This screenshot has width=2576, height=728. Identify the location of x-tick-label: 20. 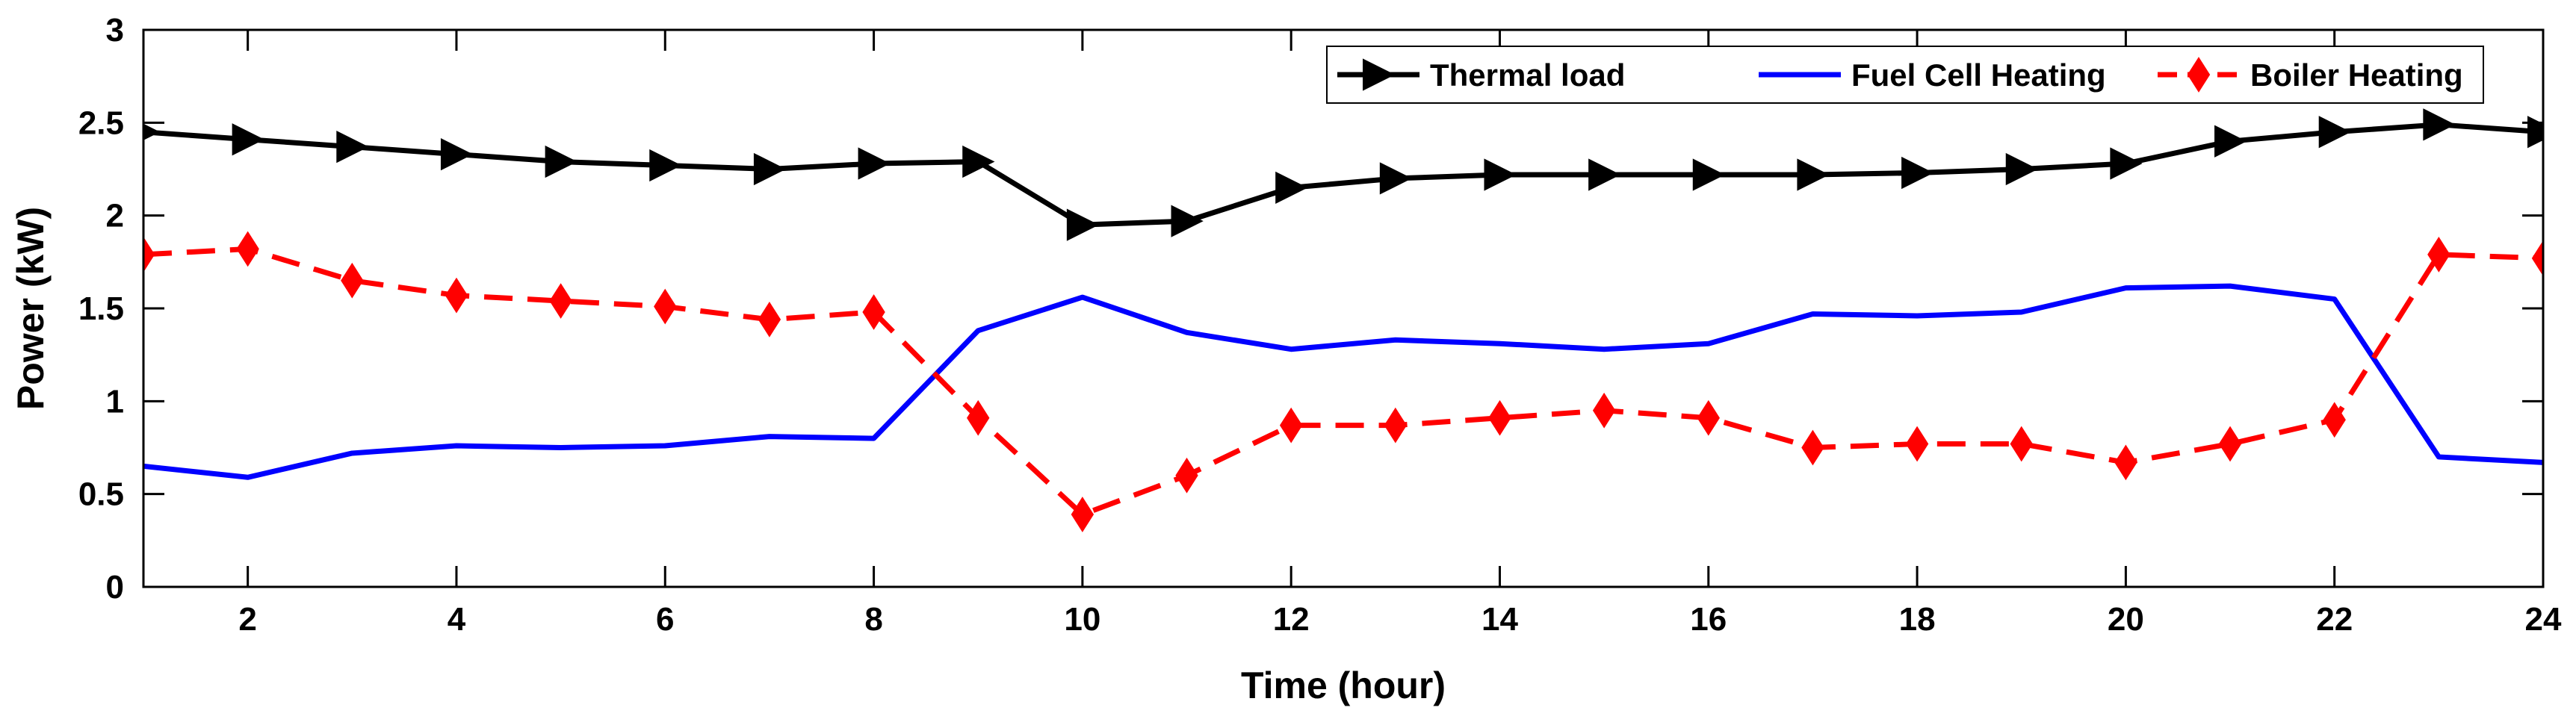
(2126, 619).